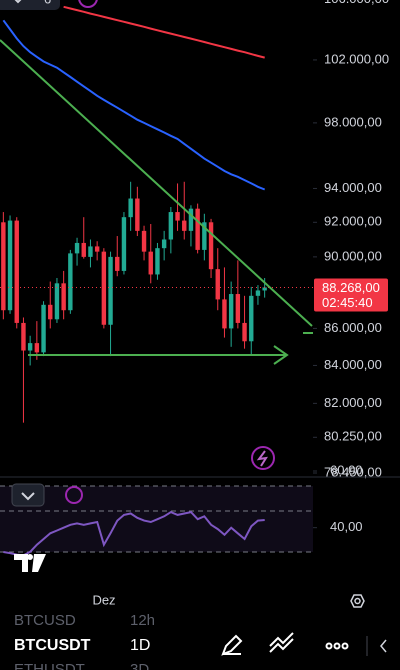 Image resolution: width=400 pixels, height=670 pixels. What do you see at coordinates (353, 364) in the screenshot?
I see `y-tick-label: 84.000,00` at bounding box center [353, 364].